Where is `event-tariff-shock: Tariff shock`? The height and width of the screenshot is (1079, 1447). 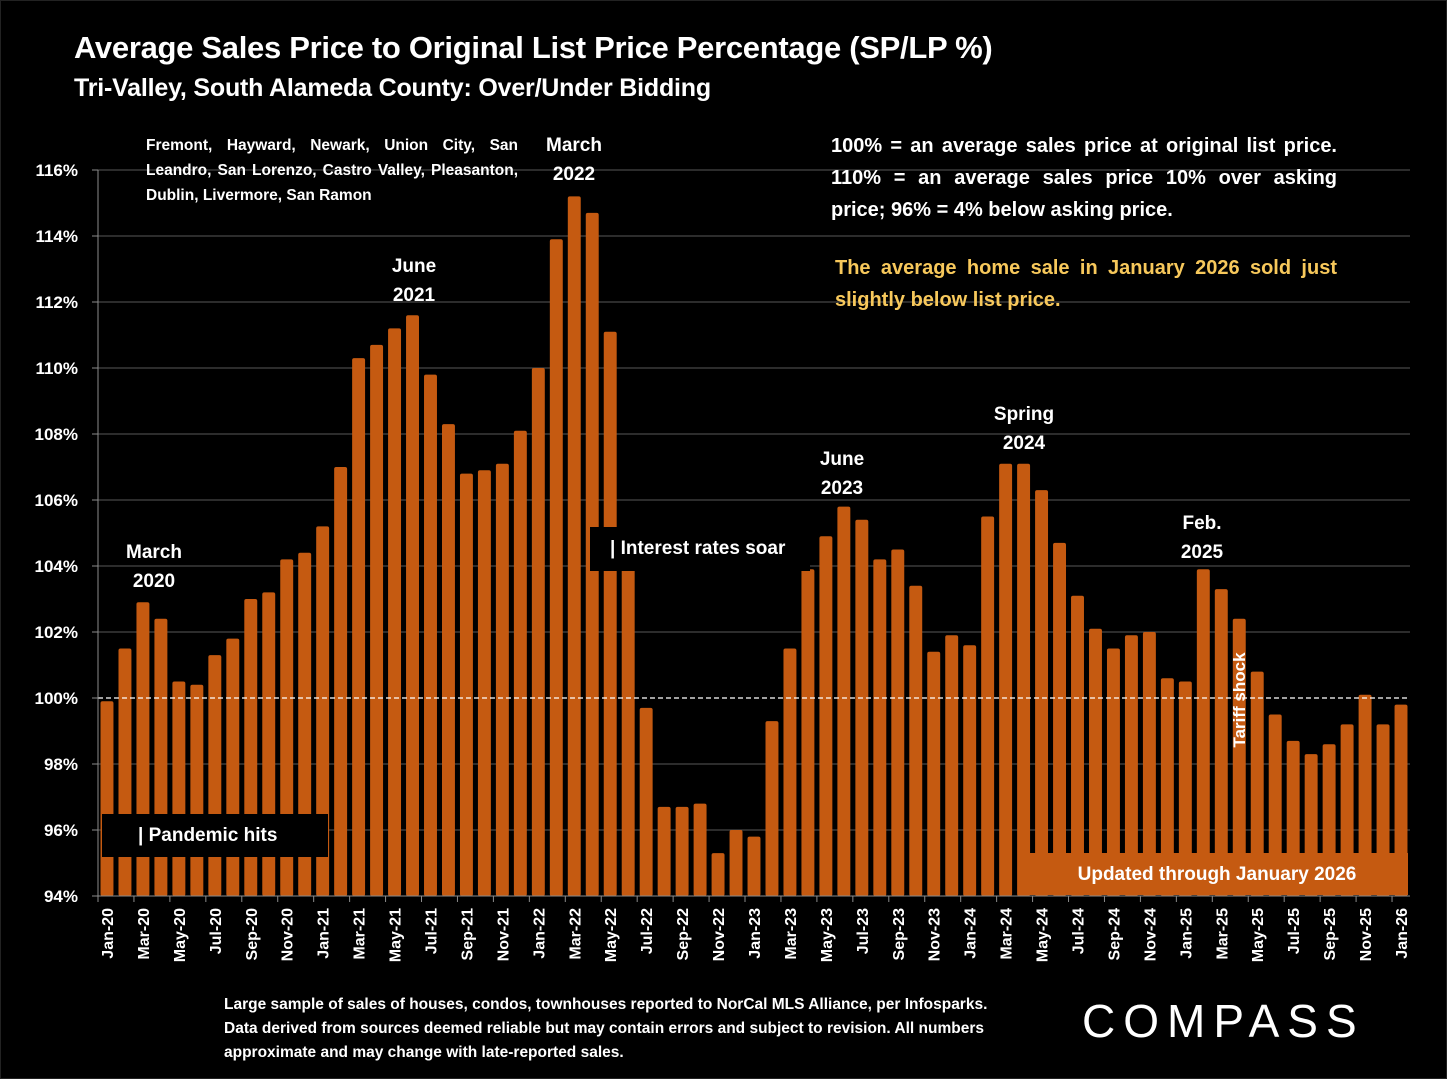
event-tariff-shock: Tariff shock is located at coordinates (1239, 700).